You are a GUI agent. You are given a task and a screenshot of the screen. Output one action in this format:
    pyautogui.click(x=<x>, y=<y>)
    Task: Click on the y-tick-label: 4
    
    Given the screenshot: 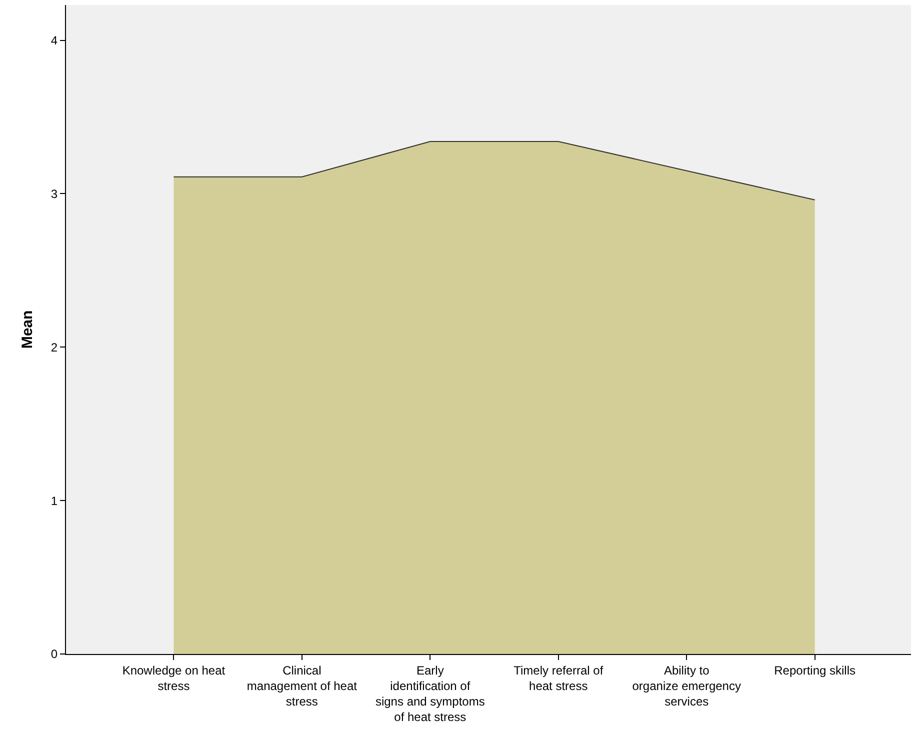 What is the action you would take?
    pyautogui.click(x=54, y=40)
    